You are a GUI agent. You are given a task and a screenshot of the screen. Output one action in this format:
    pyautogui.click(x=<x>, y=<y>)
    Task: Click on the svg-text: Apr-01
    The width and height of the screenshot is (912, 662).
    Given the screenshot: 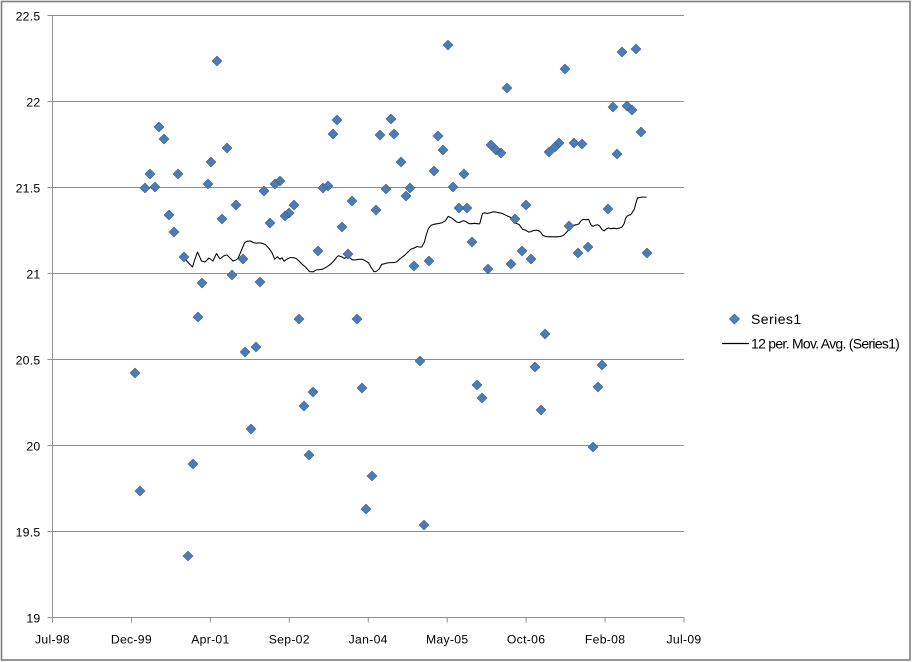 What is the action you would take?
    pyautogui.click(x=210, y=640)
    